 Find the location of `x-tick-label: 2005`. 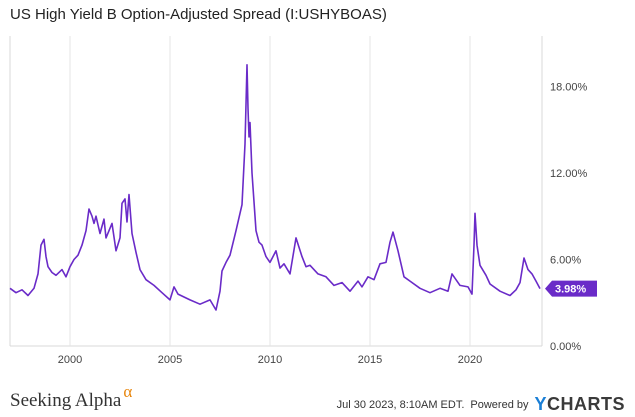

x-tick-label: 2005 is located at coordinates (170, 360).